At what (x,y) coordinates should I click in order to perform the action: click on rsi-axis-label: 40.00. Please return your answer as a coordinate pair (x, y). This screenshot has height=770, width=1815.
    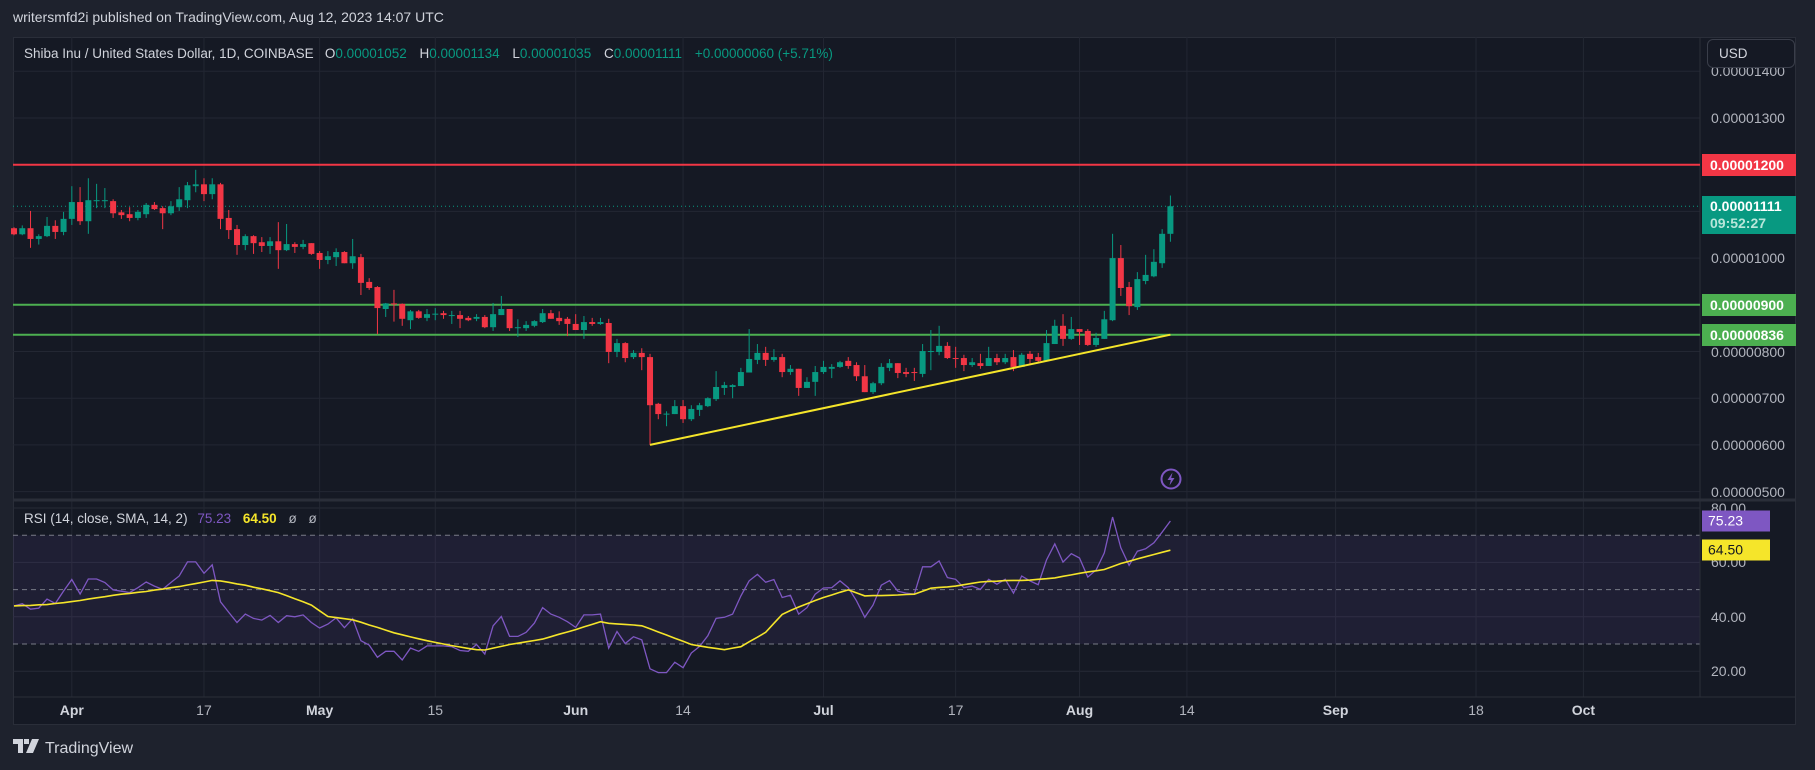
    Looking at the image, I should click on (1729, 616).